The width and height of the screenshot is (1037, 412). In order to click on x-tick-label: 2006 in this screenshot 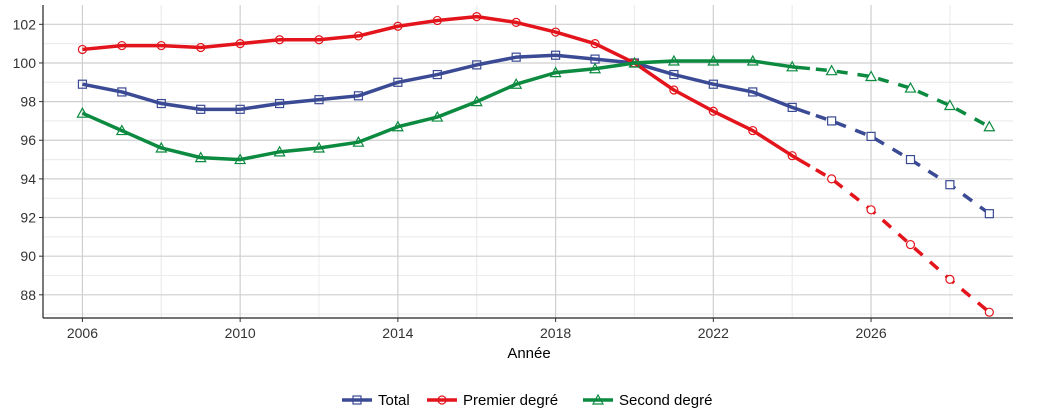, I will do `click(82, 333)`.